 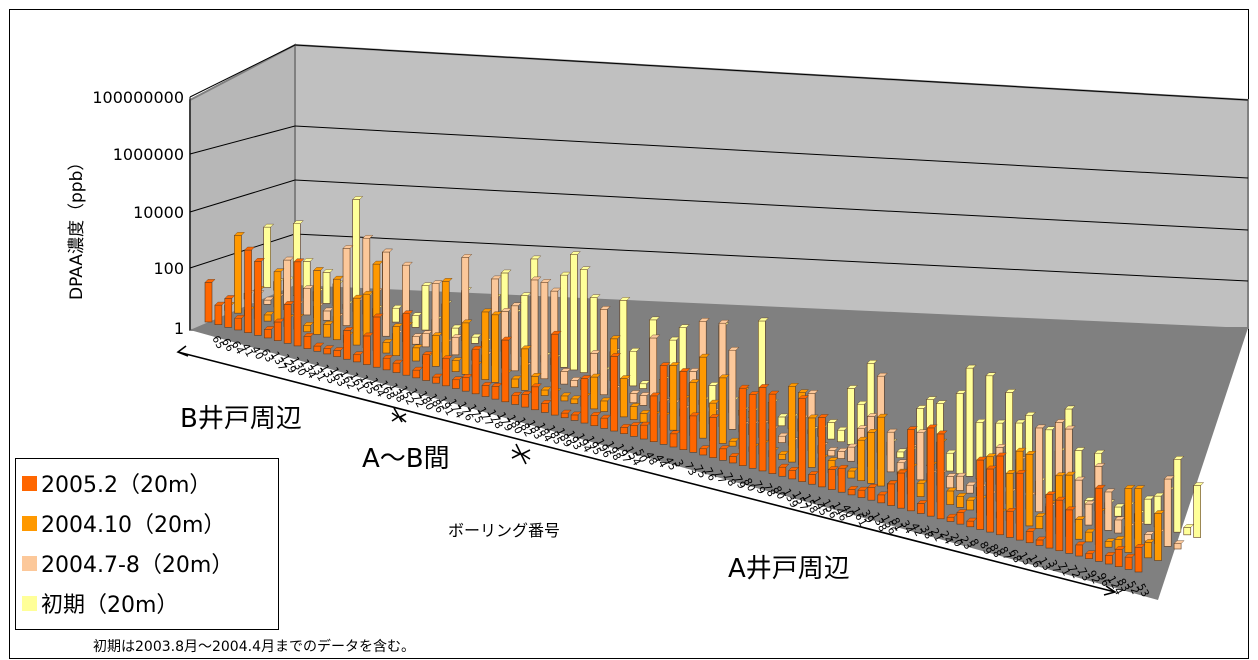 What do you see at coordinates (126, 485) in the screenshot?
I see `legend-label: 2005.2（20m）` at bounding box center [126, 485].